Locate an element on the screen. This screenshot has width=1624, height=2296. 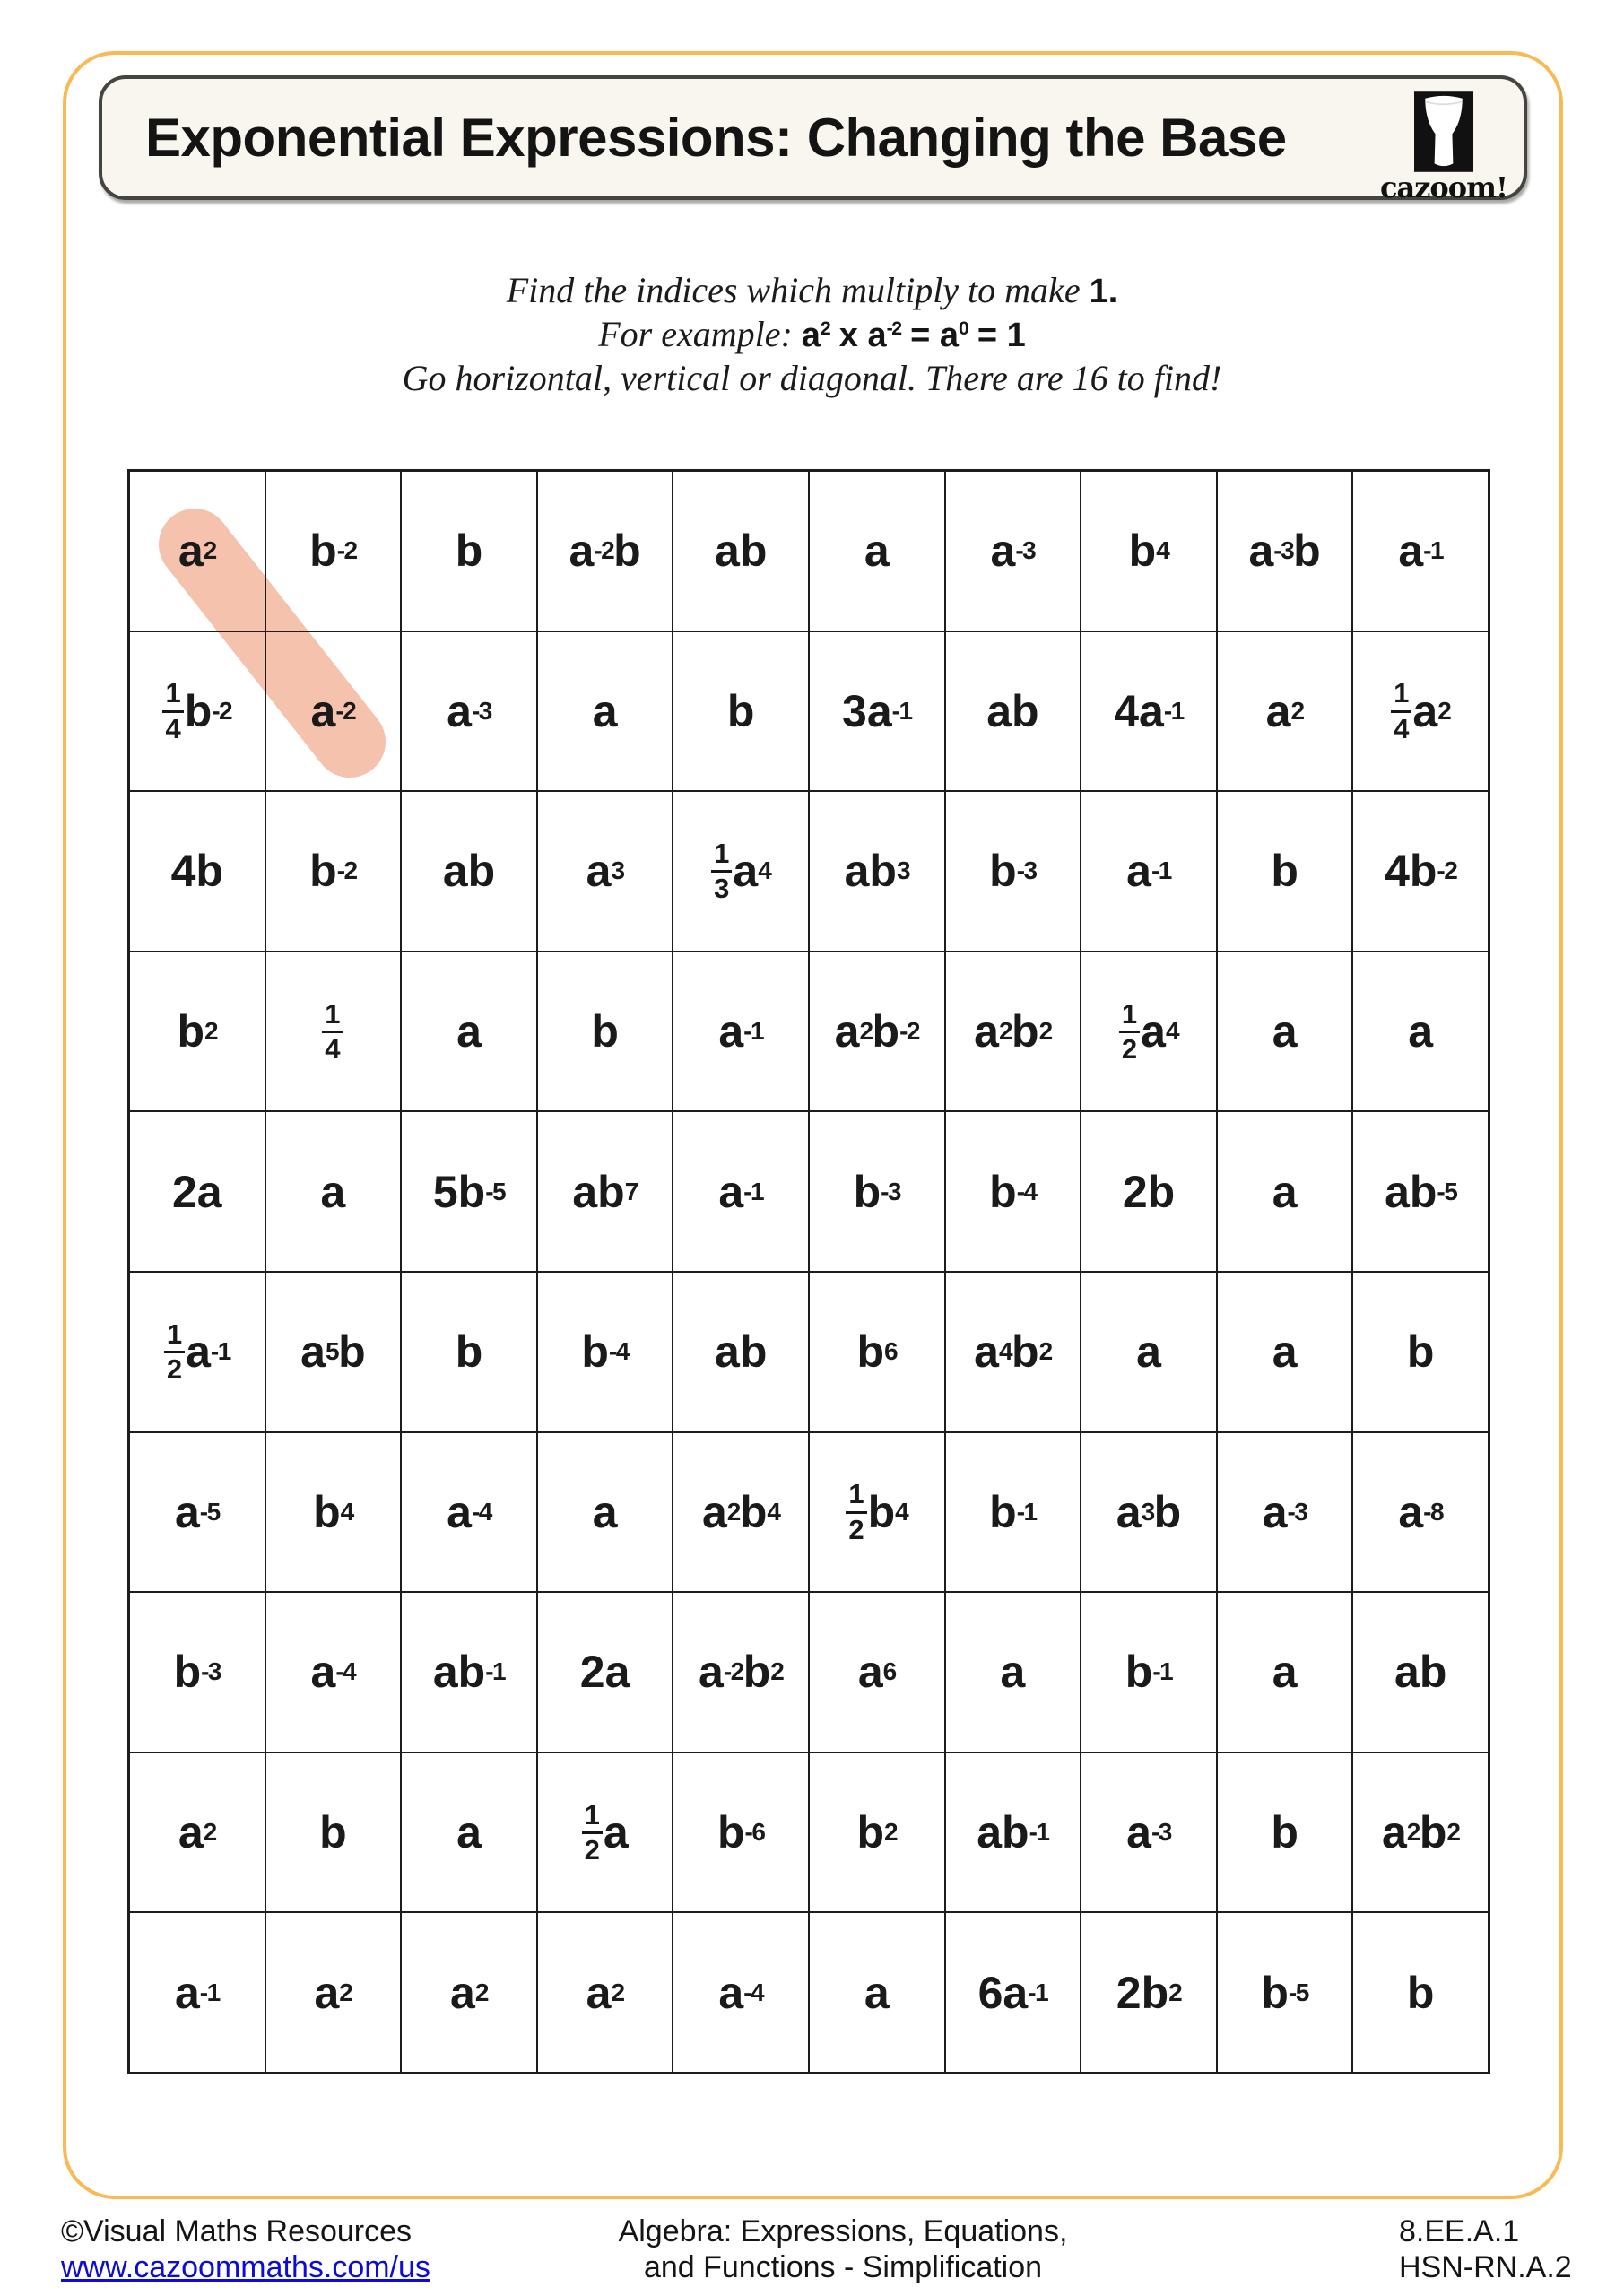
grid-cell-r5c3: 5b -5 is located at coordinates (469, 1191).